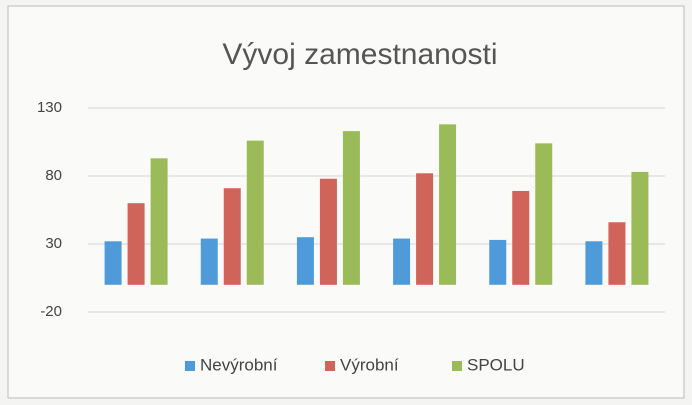 This screenshot has width=692, height=405. I want to click on y-tick-label: -20, so click(51, 311).